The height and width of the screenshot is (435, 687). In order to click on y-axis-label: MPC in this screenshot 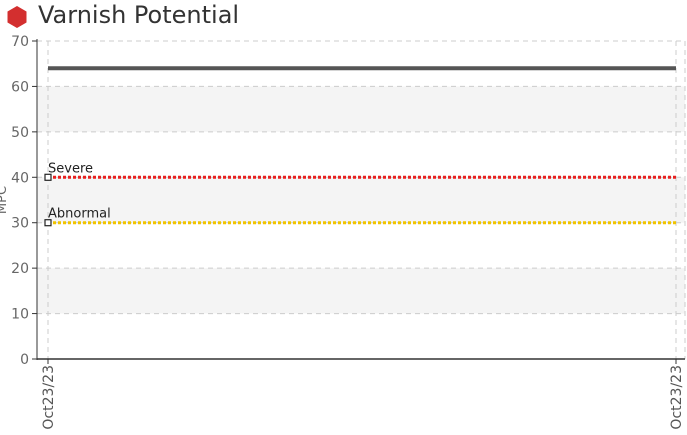, I will do `click(5, 200)`.